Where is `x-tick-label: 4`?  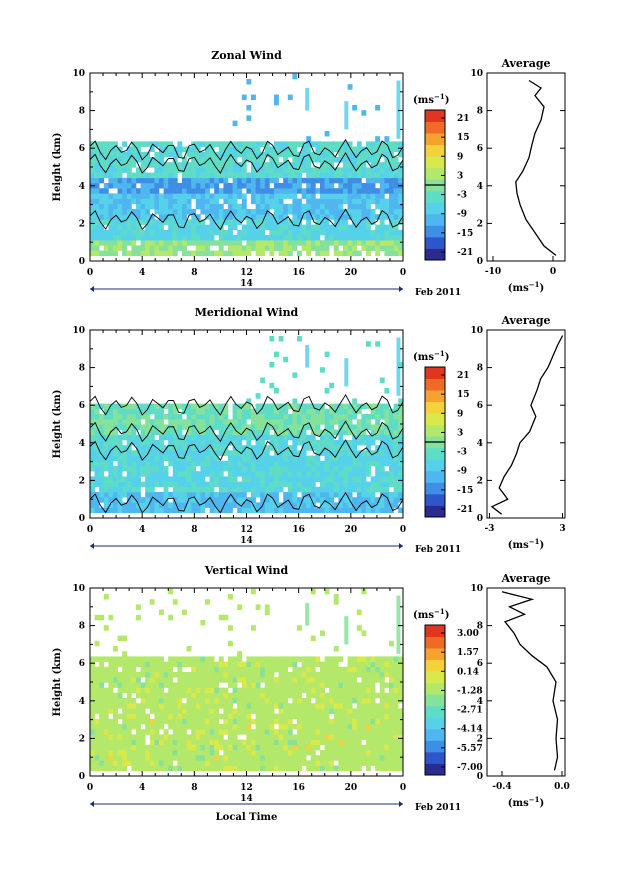 x-tick-label: 4 is located at coordinates (142, 273).